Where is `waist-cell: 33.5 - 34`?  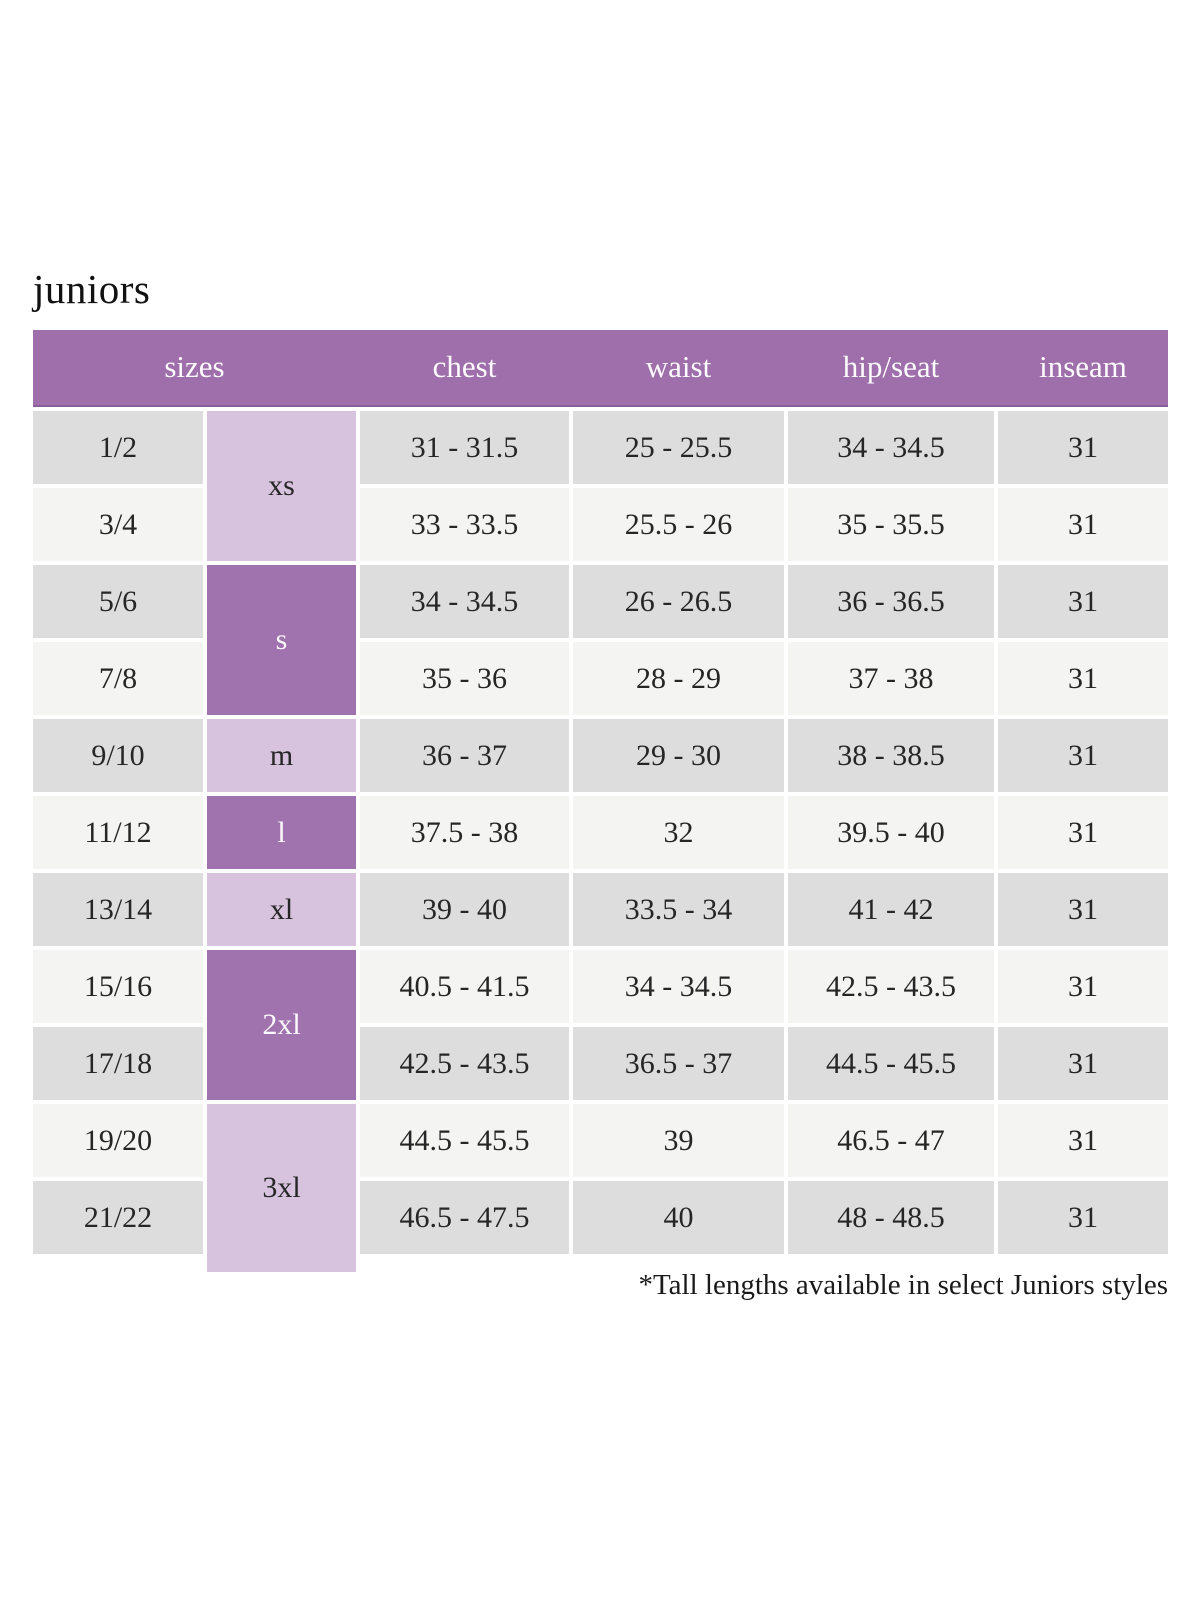
waist-cell: 33.5 - 34 is located at coordinates (678, 909).